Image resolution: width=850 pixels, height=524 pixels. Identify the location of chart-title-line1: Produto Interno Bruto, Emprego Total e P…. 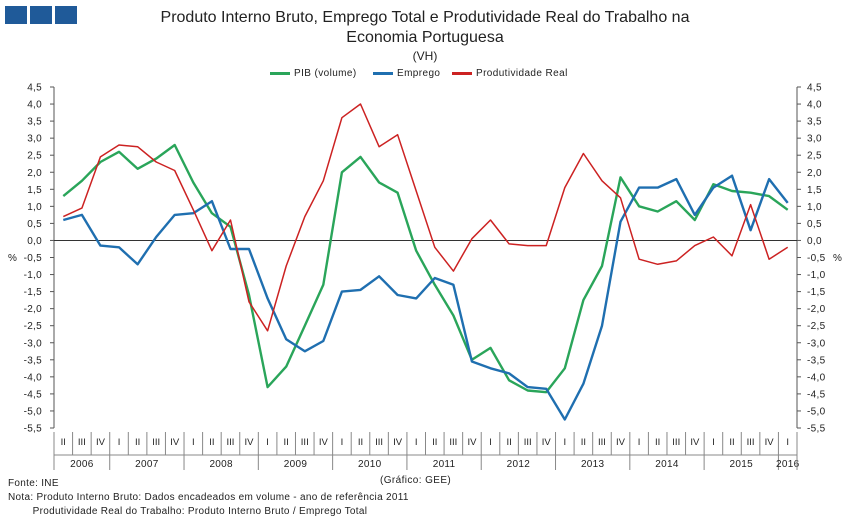
(425, 17).